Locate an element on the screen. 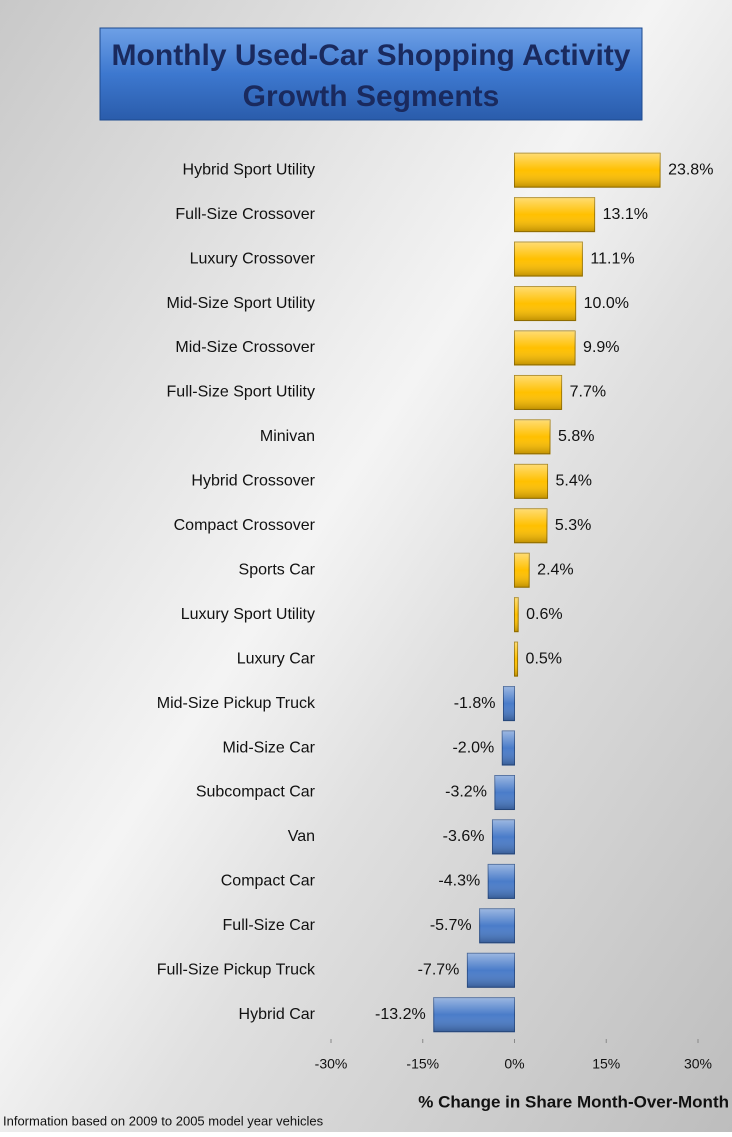 The image size is (732, 1137). x-tick-label: 30% is located at coordinates (698, 1064).